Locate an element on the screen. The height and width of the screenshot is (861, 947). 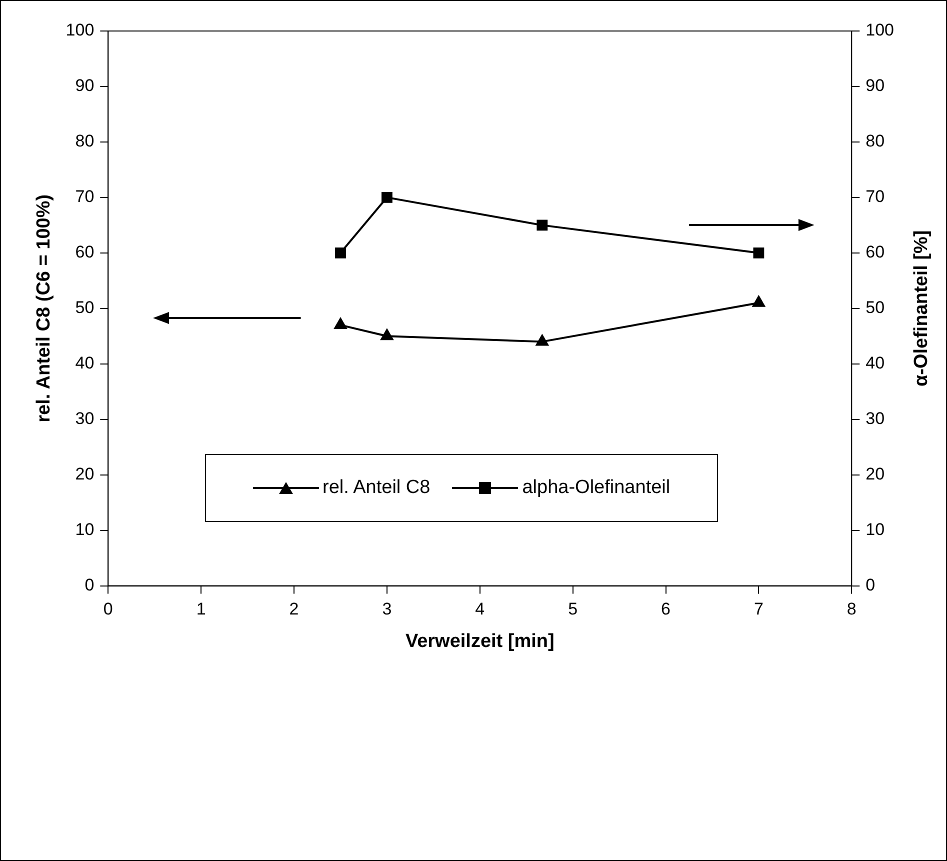
x-tick-label: 0 is located at coordinates (108, 609).